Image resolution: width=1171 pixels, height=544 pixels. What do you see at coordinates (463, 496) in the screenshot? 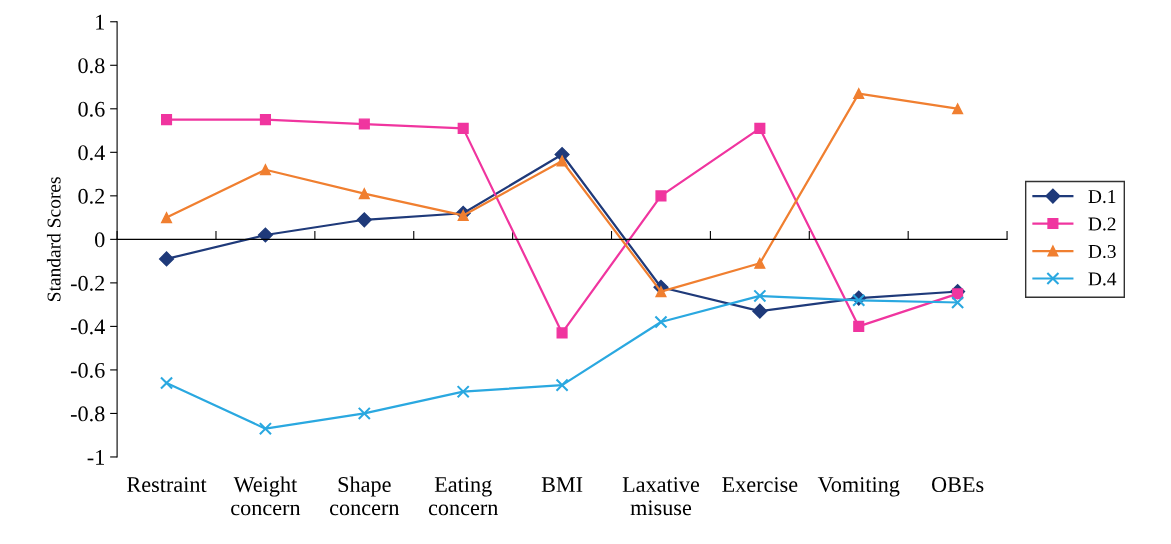
I see `x-tick-label: Eating concern` at bounding box center [463, 496].